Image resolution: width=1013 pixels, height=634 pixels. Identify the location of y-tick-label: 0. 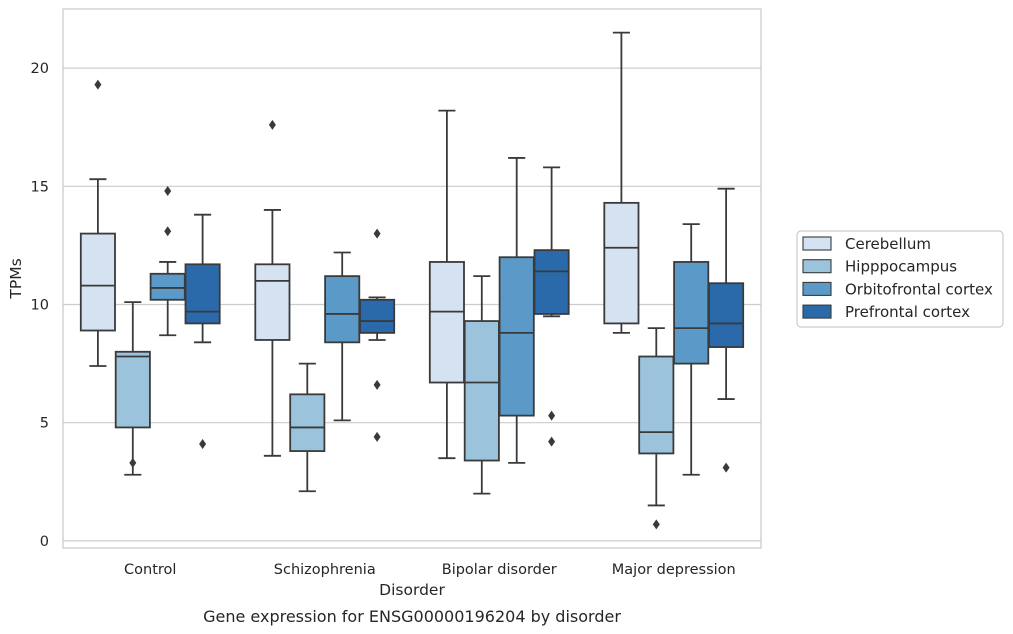
(44, 542).